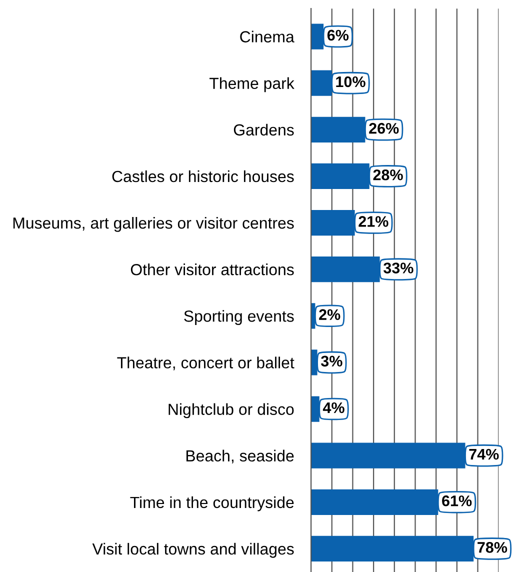 The height and width of the screenshot is (572, 521). What do you see at coordinates (252, 84) in the screenshot?
I see `y-tick-label: Theme park` at bounding box center [252, 84].